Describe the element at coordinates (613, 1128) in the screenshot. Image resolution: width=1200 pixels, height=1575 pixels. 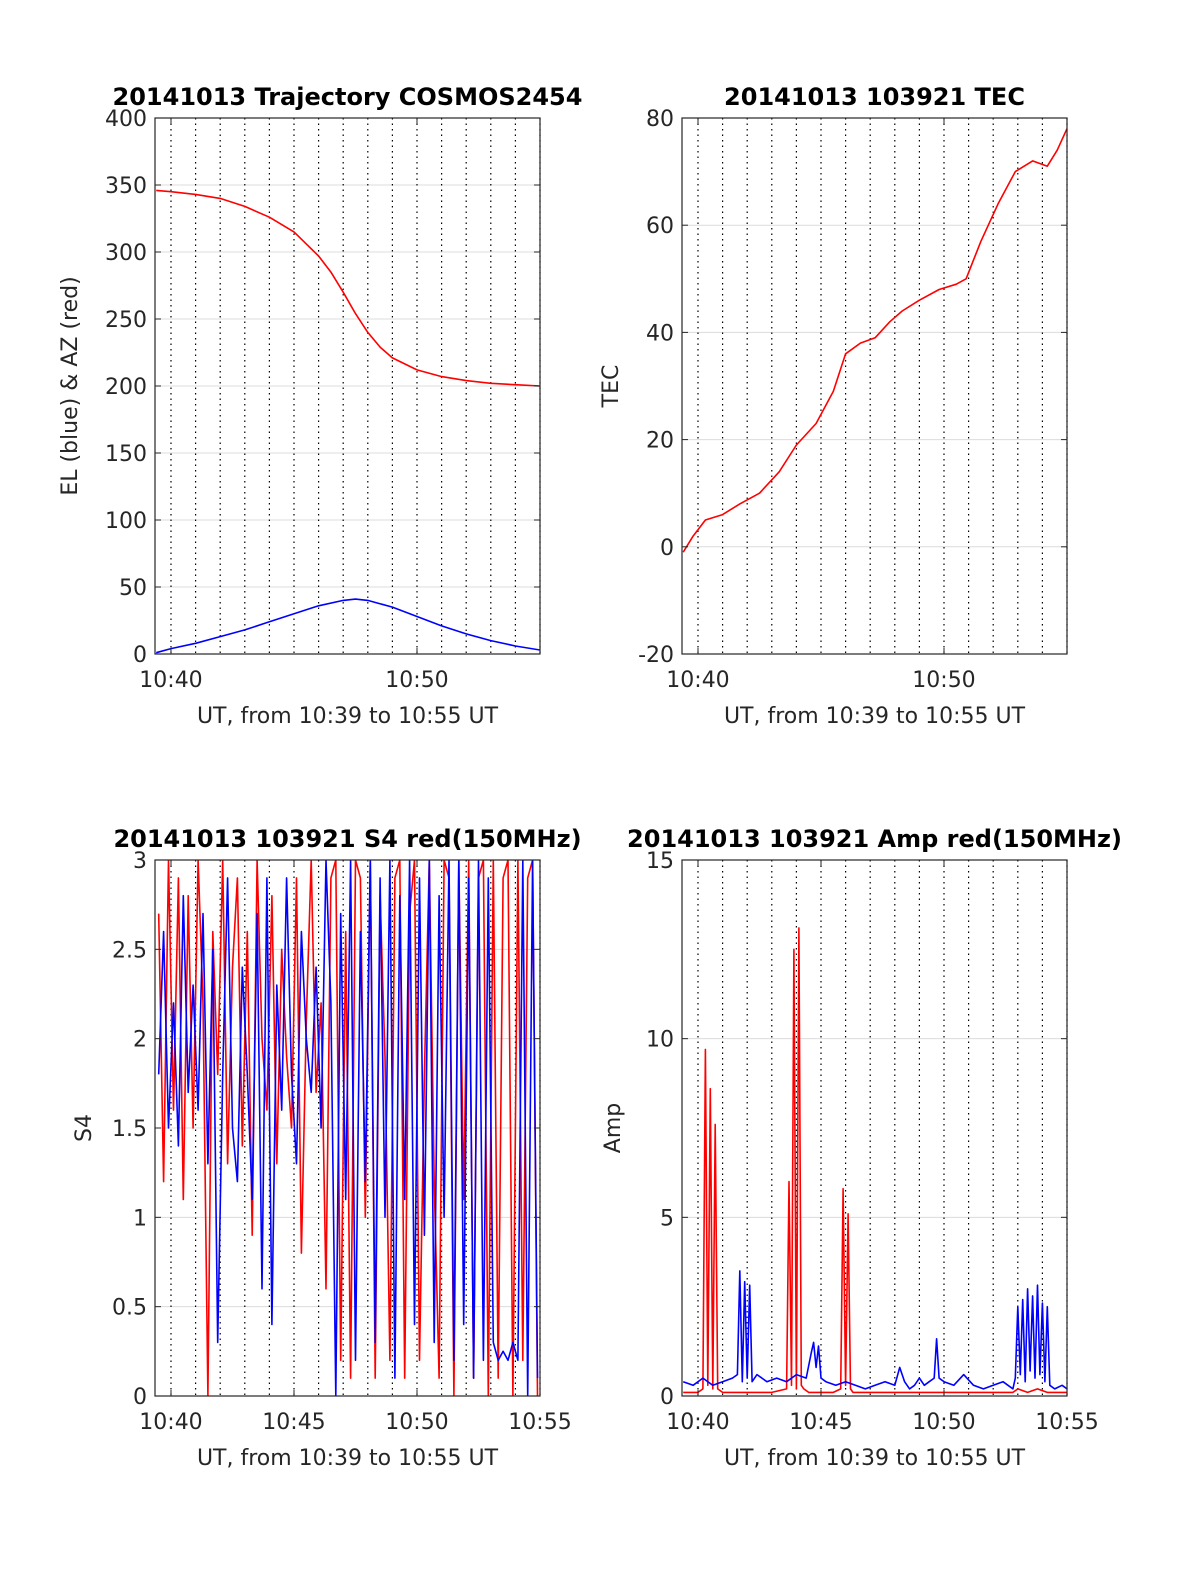
I see `y-axis-label: Amp` at that location.